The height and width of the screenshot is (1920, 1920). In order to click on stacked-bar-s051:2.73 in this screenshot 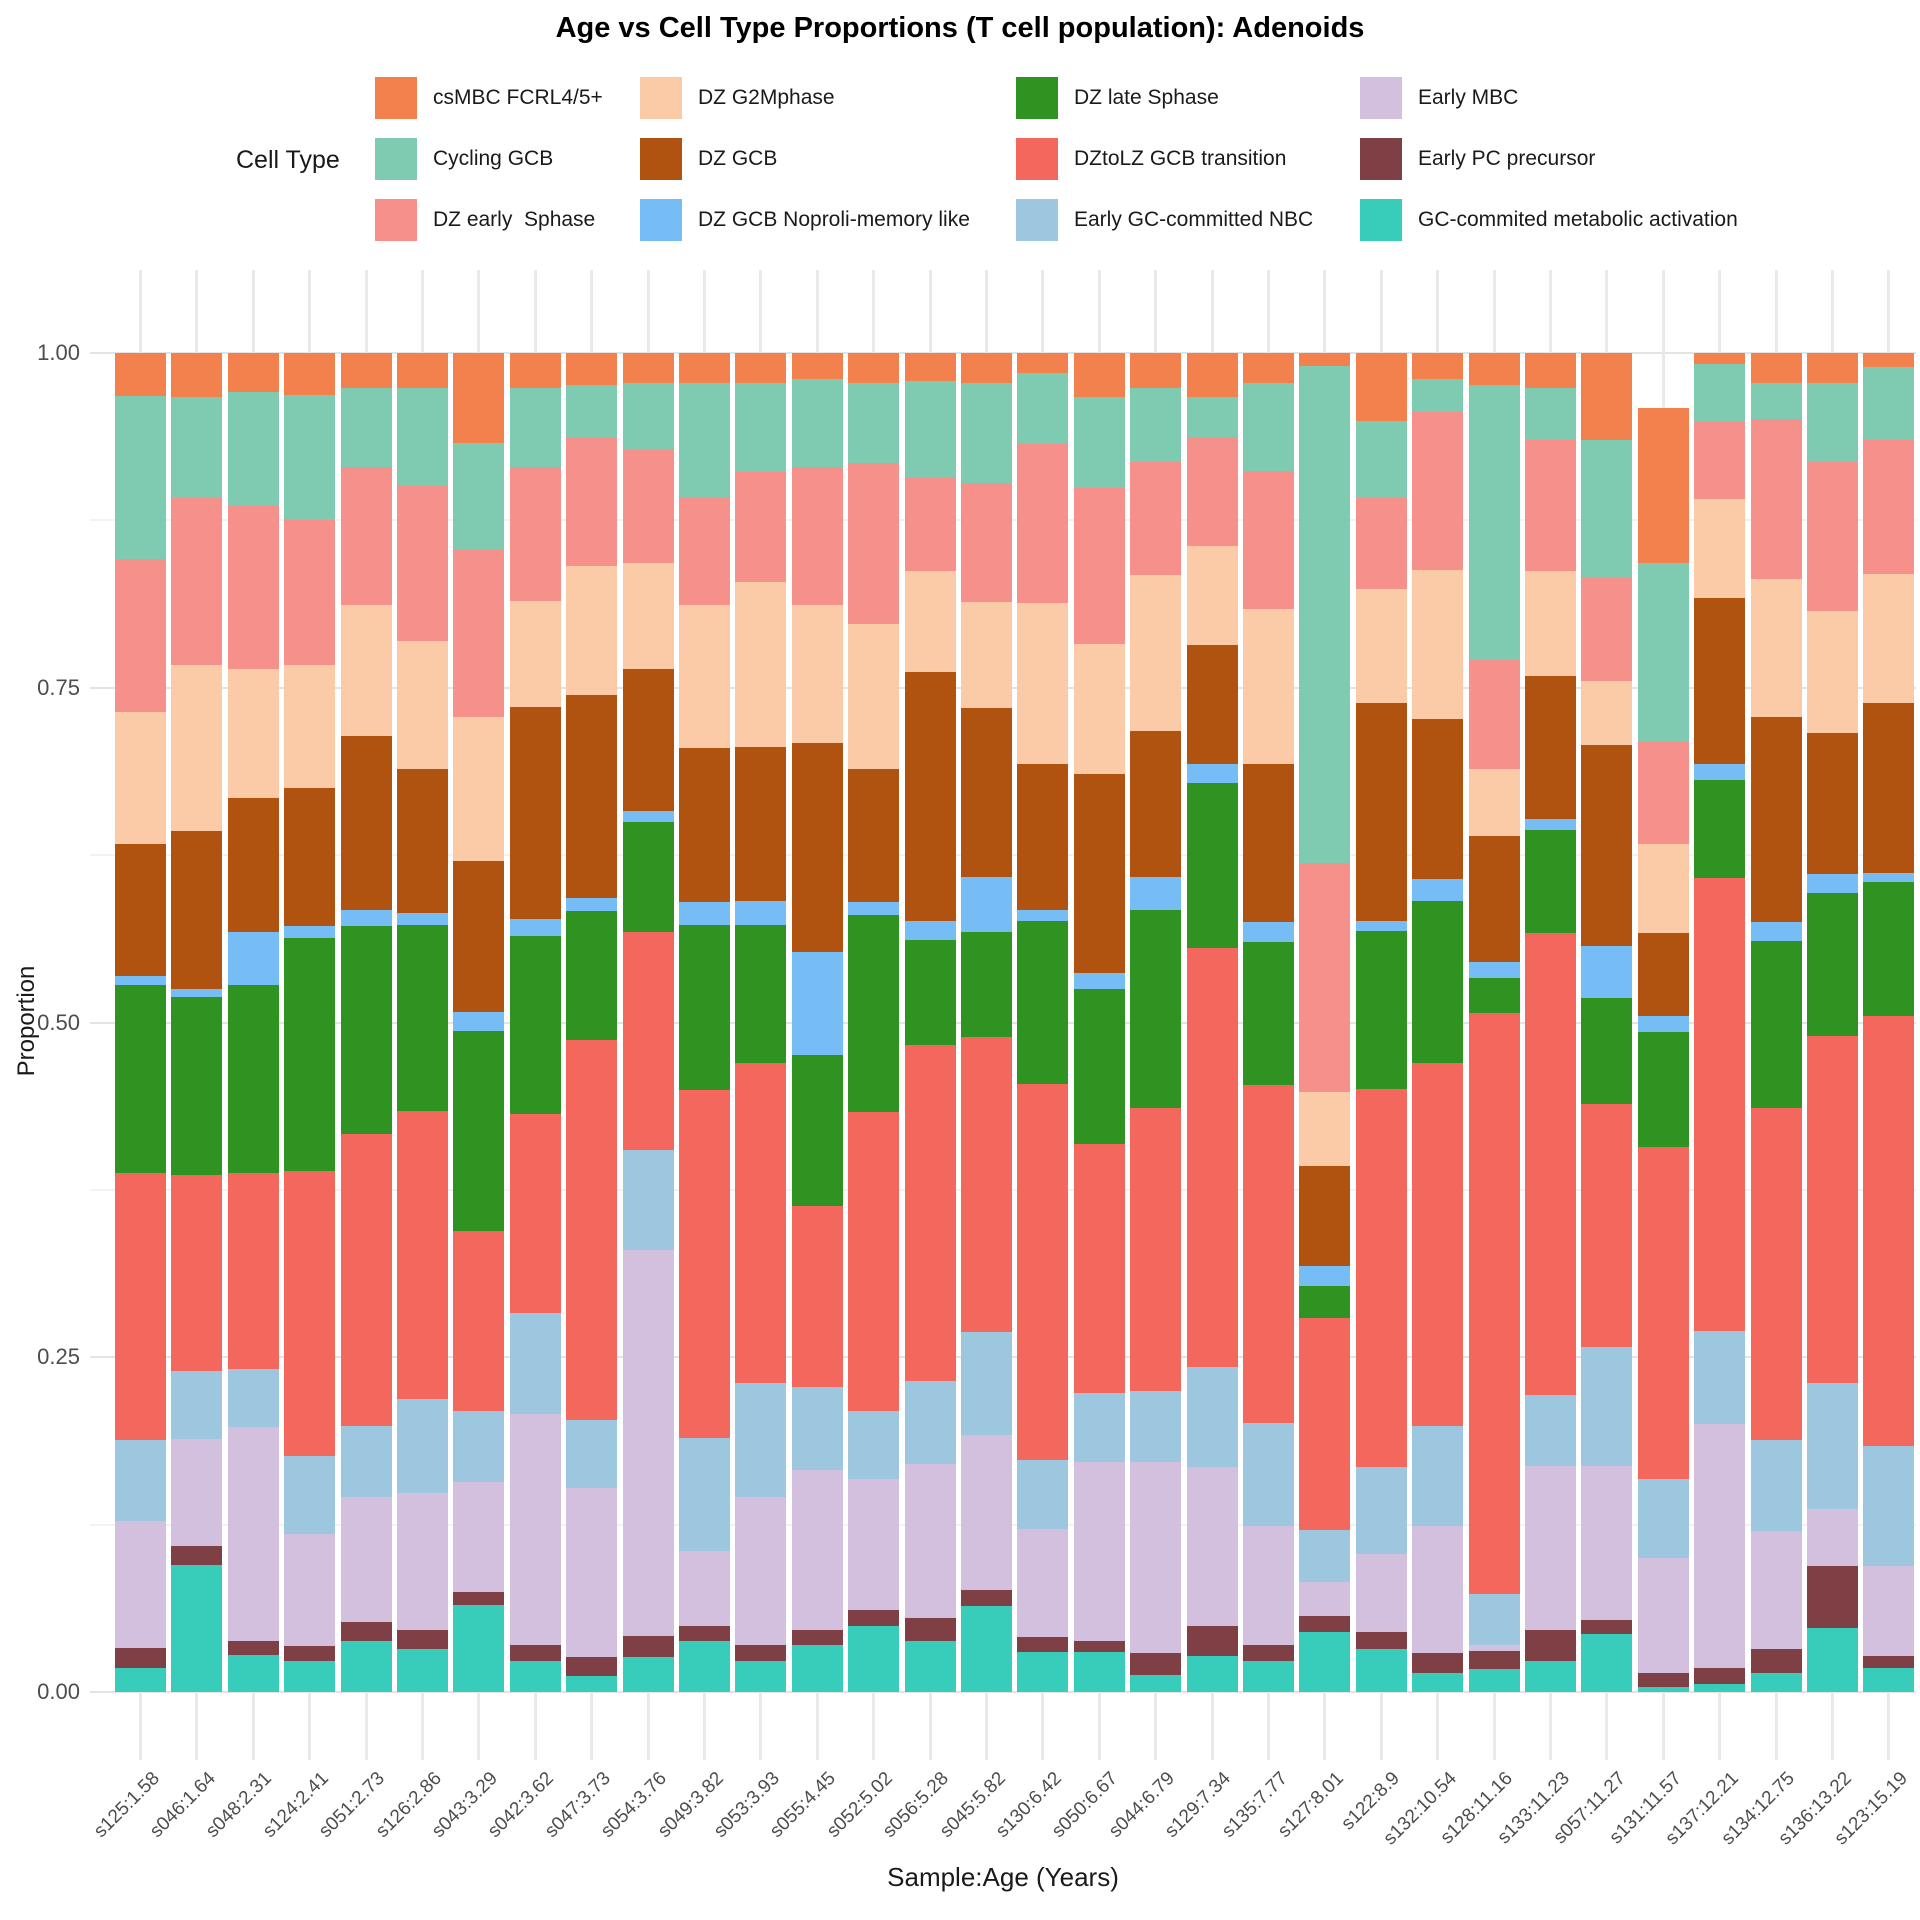, I will do `click(366, 1022)`.